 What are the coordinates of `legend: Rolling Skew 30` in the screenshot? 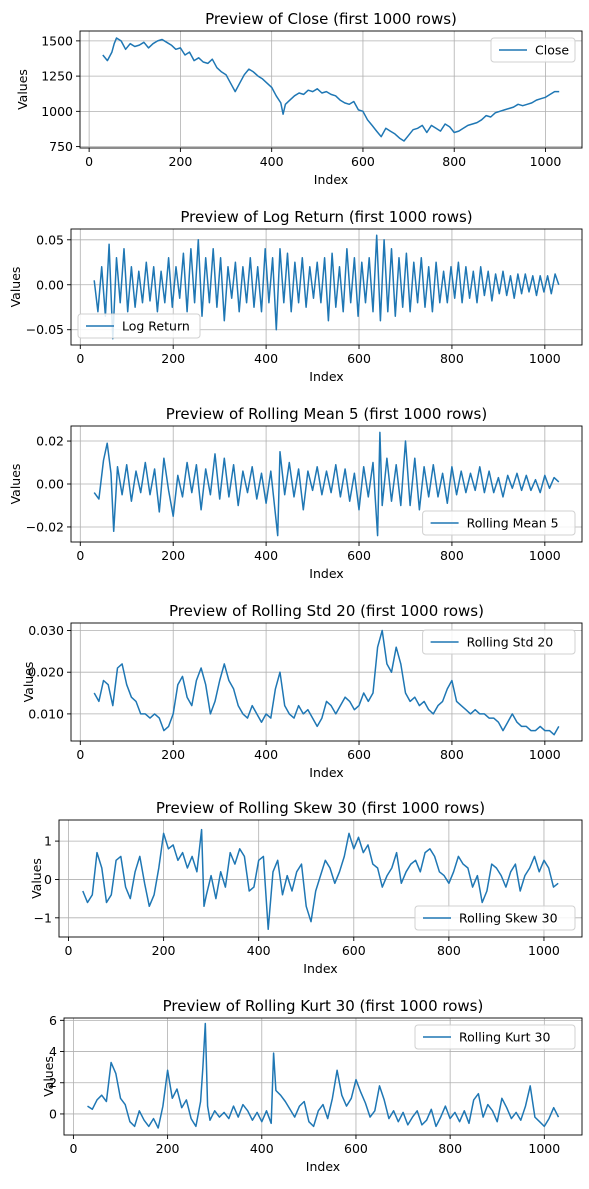 It's located at (495, 918).